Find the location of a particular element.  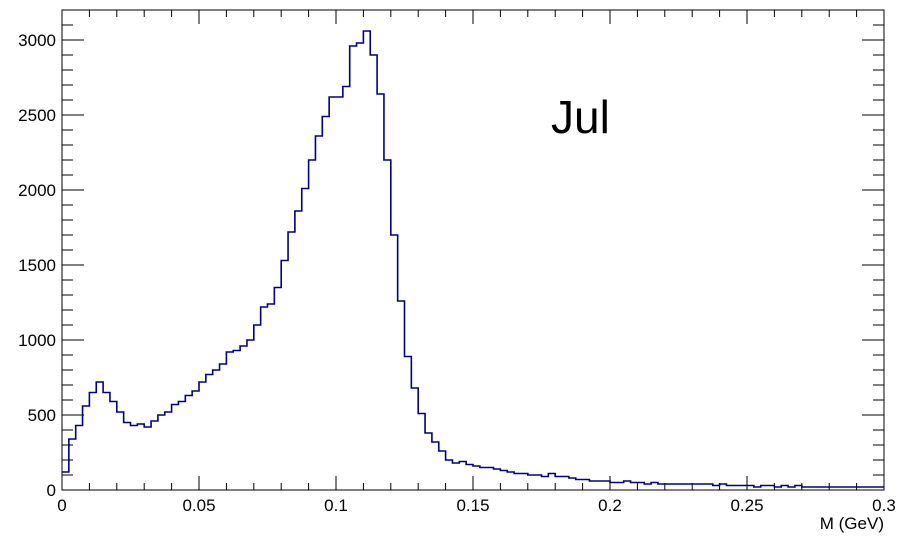

x-axis-tick-labels: 0 0.05 0.1 0.15 0.2 0.25 0.3 is located at coordinates (476, 505).